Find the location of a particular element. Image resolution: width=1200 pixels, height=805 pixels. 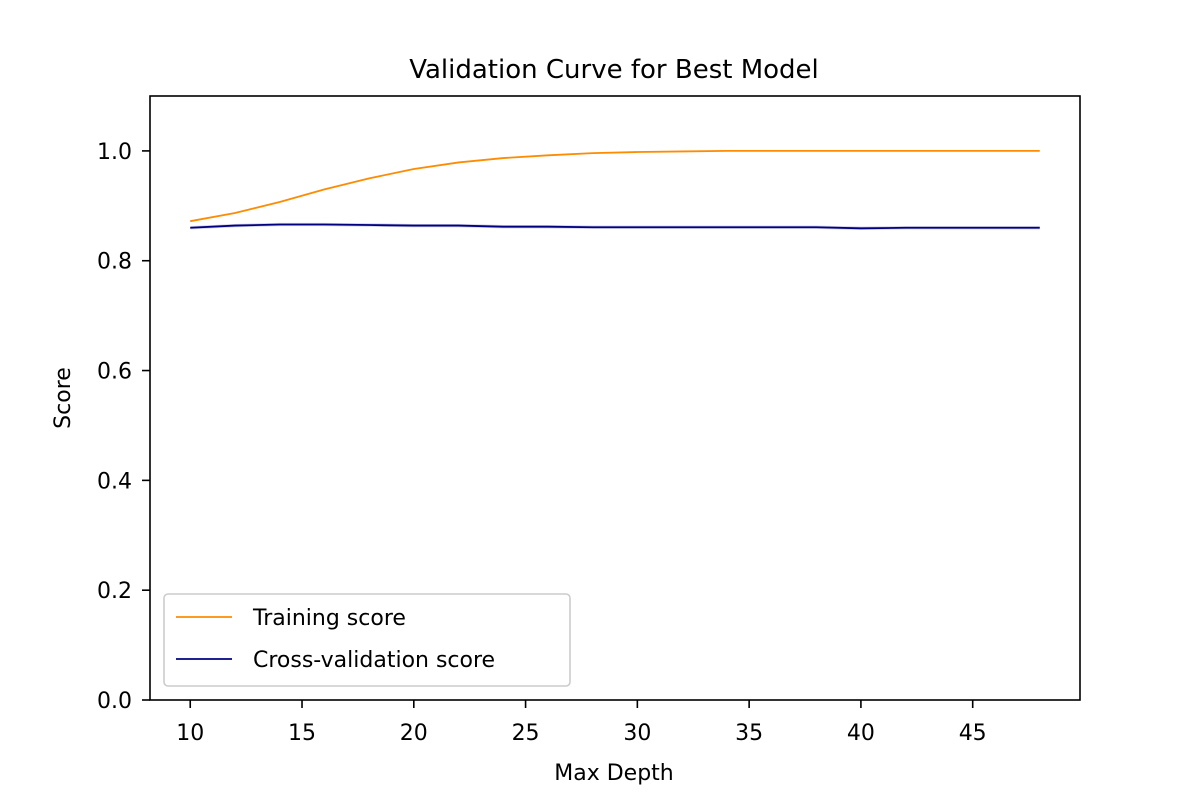

y-tick-label: 0.6 is located at coordinates (114, 372).